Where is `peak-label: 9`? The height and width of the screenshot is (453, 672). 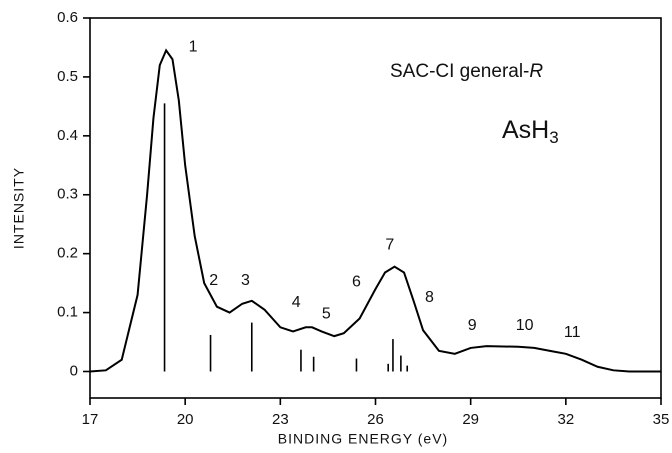 peak-label: 9 is located at coordinates (472, 325).